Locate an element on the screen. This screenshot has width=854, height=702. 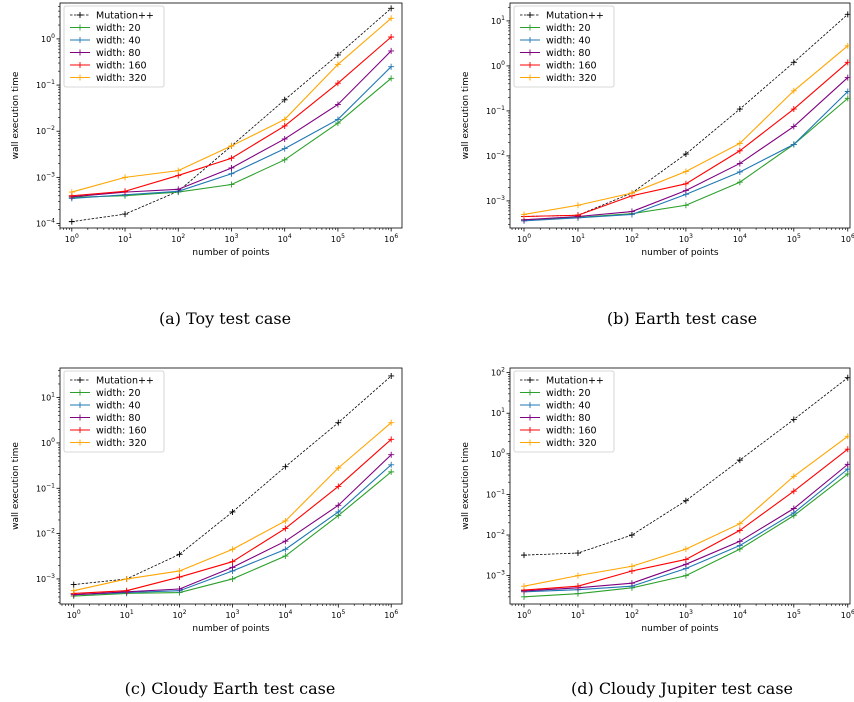
legend-label: width: 40 is located at coordinates (118, 41).